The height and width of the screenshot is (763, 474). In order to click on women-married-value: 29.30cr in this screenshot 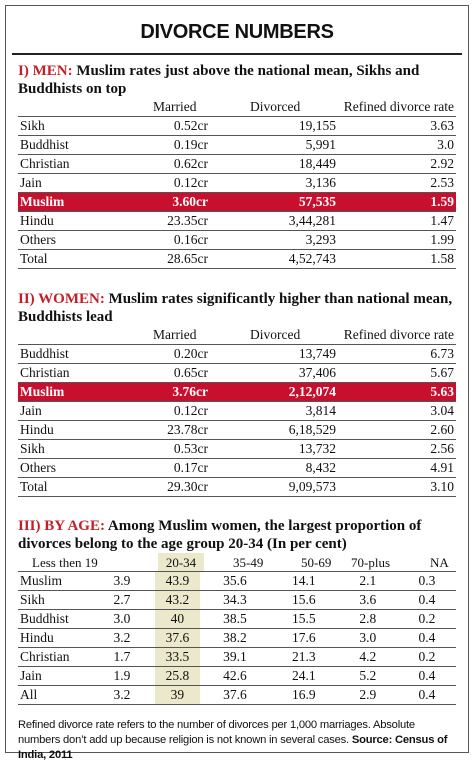, I will do `click(179, 487)`.